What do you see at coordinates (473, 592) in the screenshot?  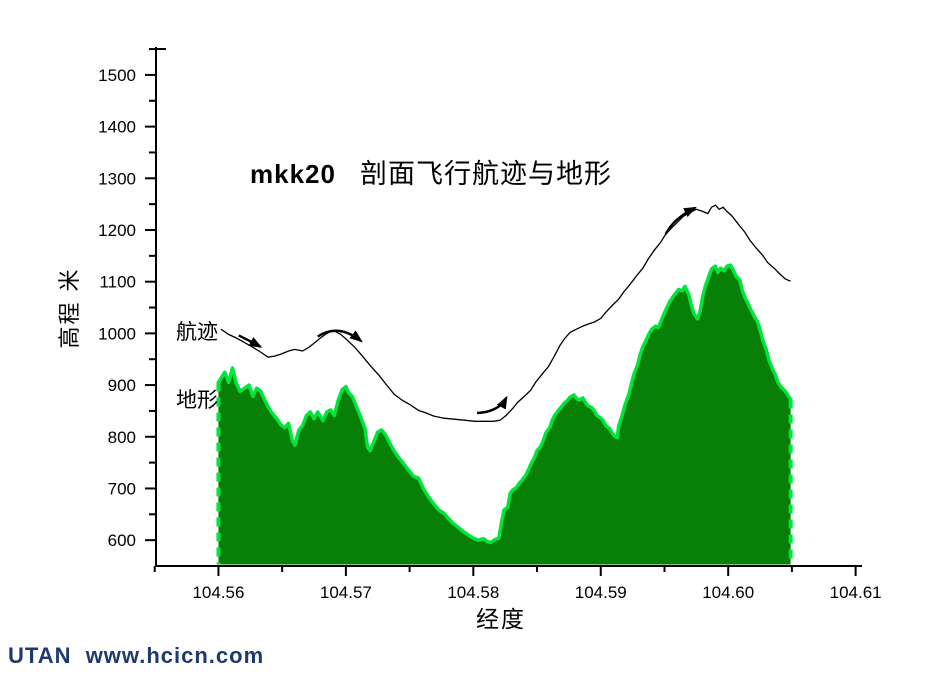 I see `x-tick-label: 104.58` at bounding box center [473, 592].